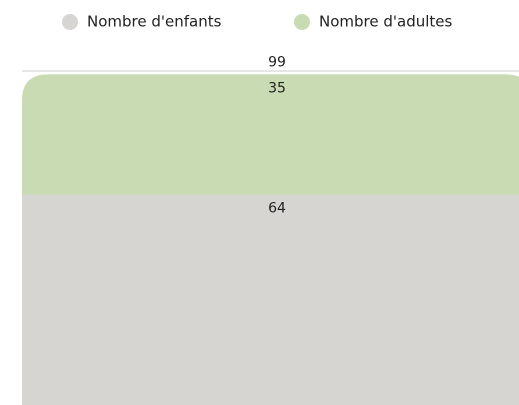 Image resolution: width=519 pixels, height=405 pixels. Describe the element at coordinates (277, 208) in the screenshot. I see `value-label: 64` at that location.